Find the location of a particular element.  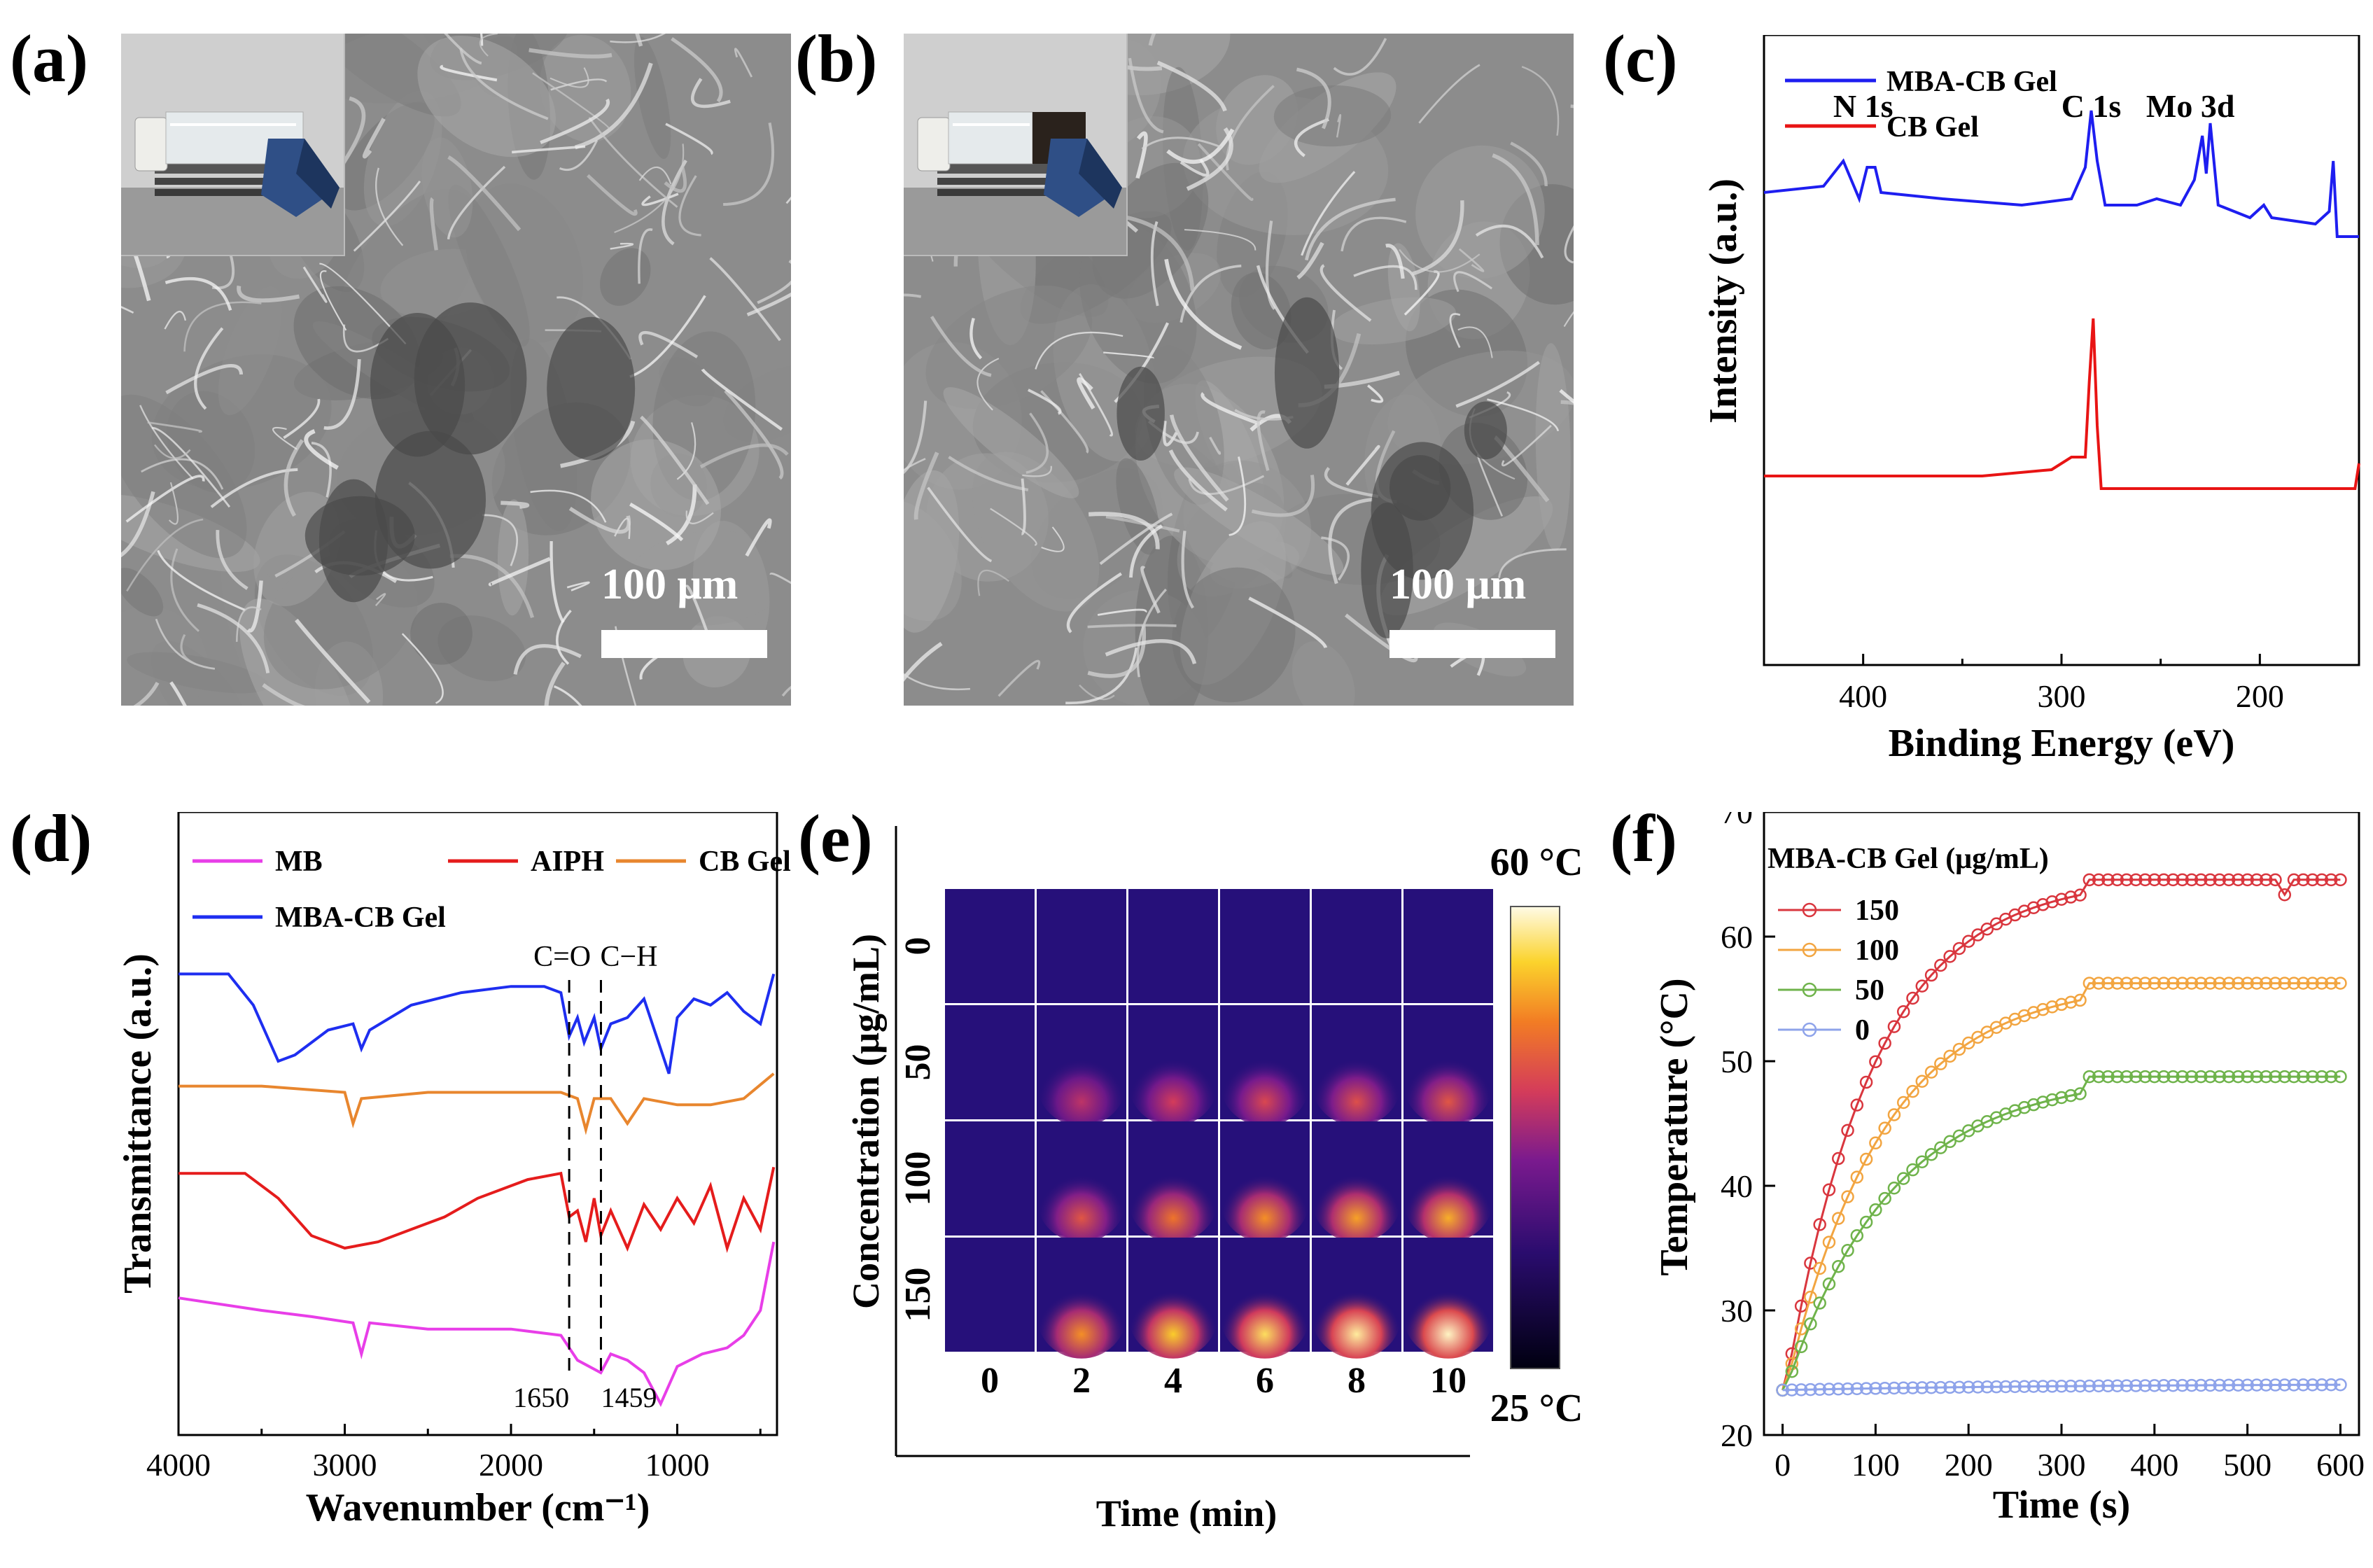

ftir-legend-label-0: MB is located at coordinates (299, 862).